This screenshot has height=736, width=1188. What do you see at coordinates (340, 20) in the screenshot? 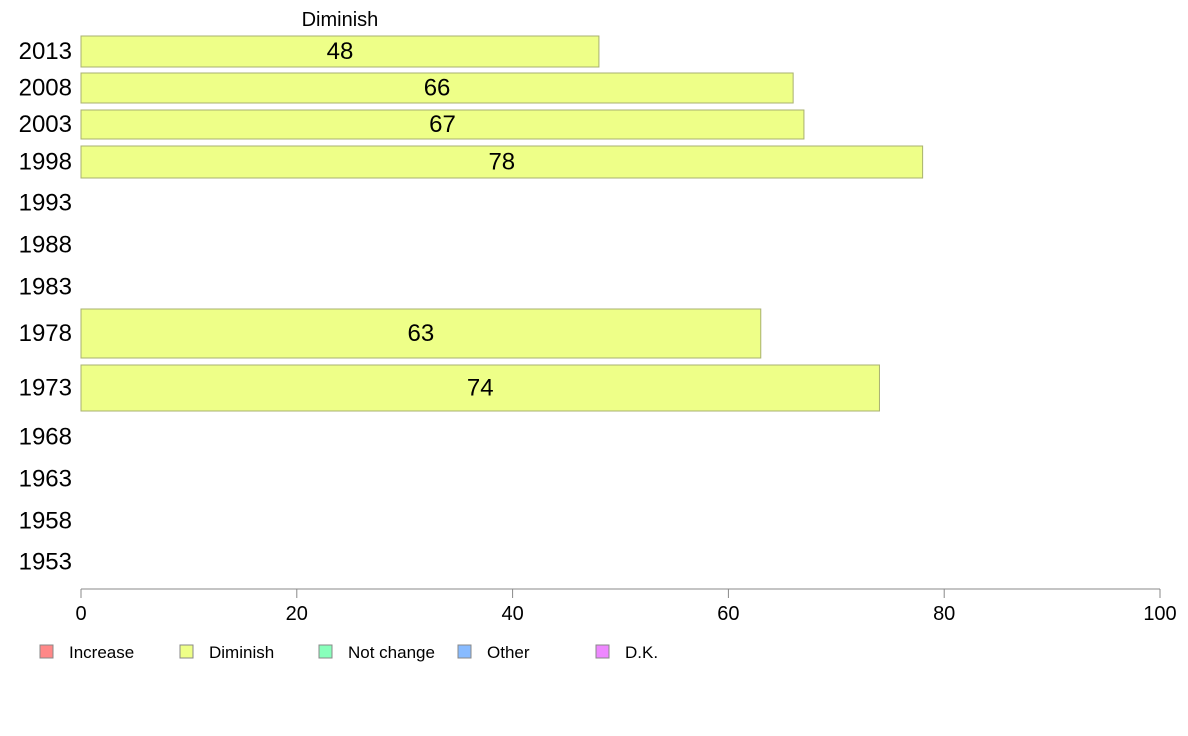
I see `series-title: Diminish` at bounding box center [340, 20].